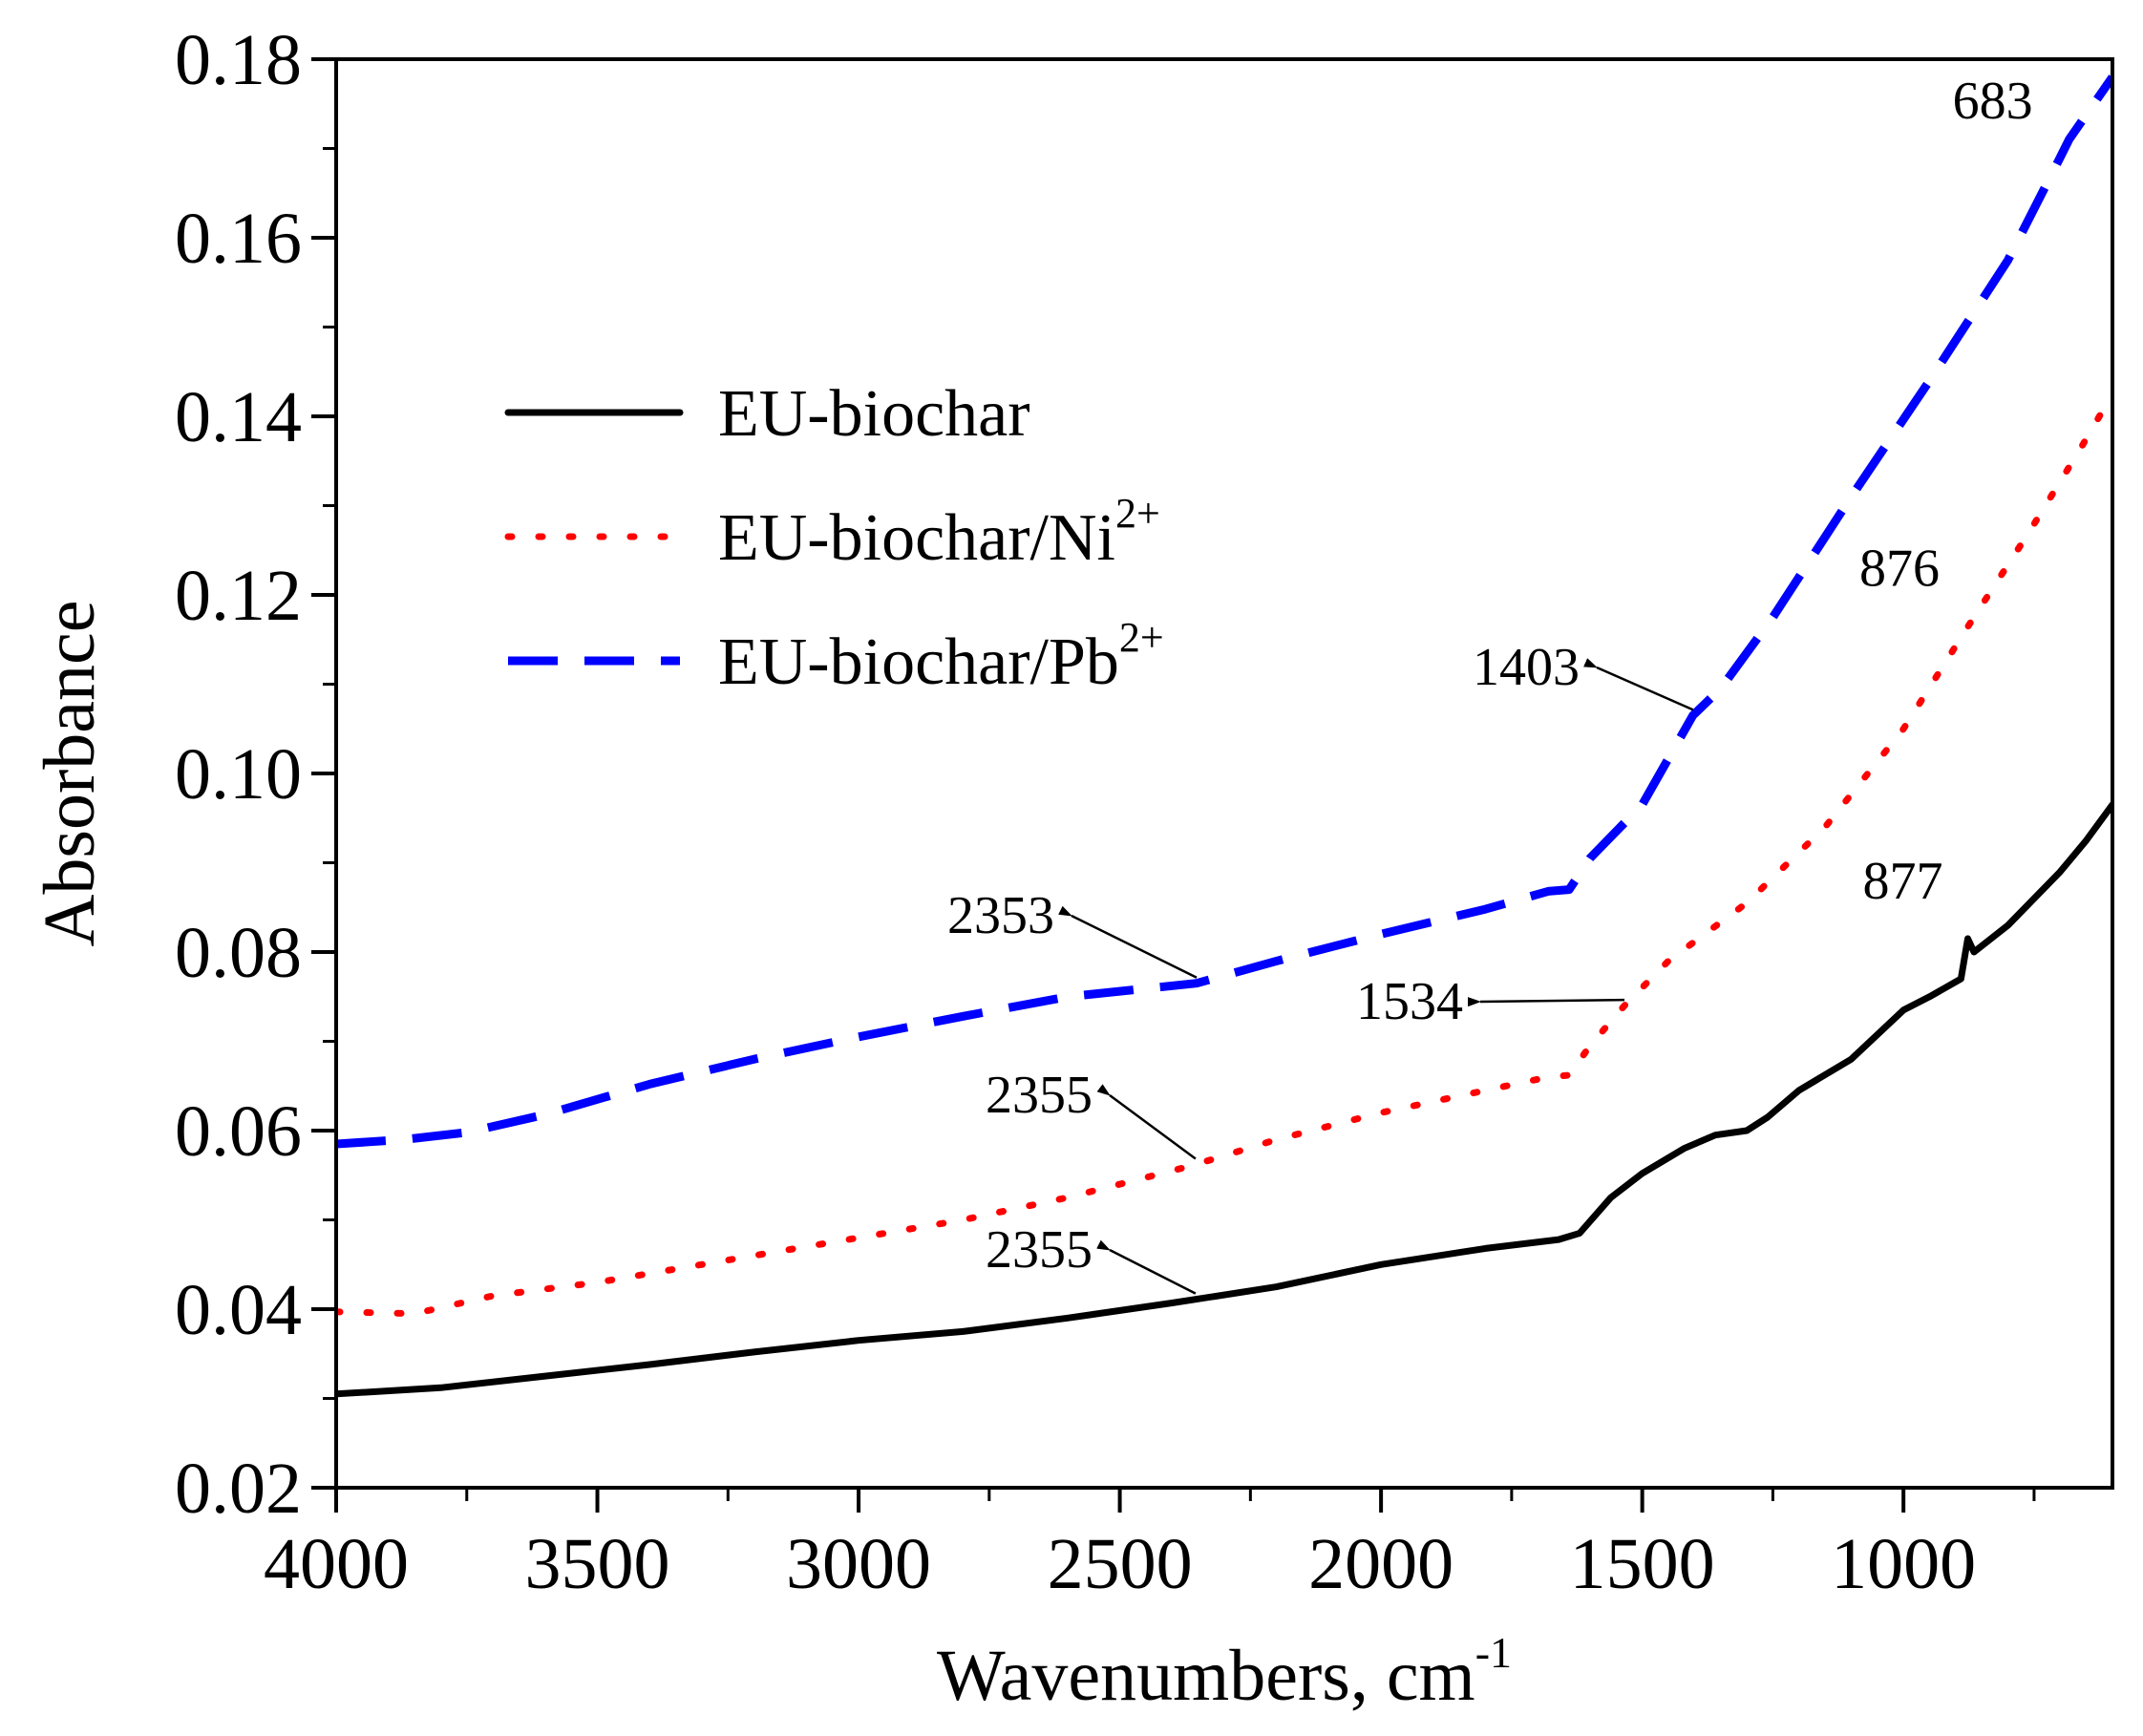 Image resolution: width=2143 pixels, height=1736 pixels. Describe the element at coordinates (1380, 1564) in the screenshot. I see `x-tick-label: 2000` at that location.